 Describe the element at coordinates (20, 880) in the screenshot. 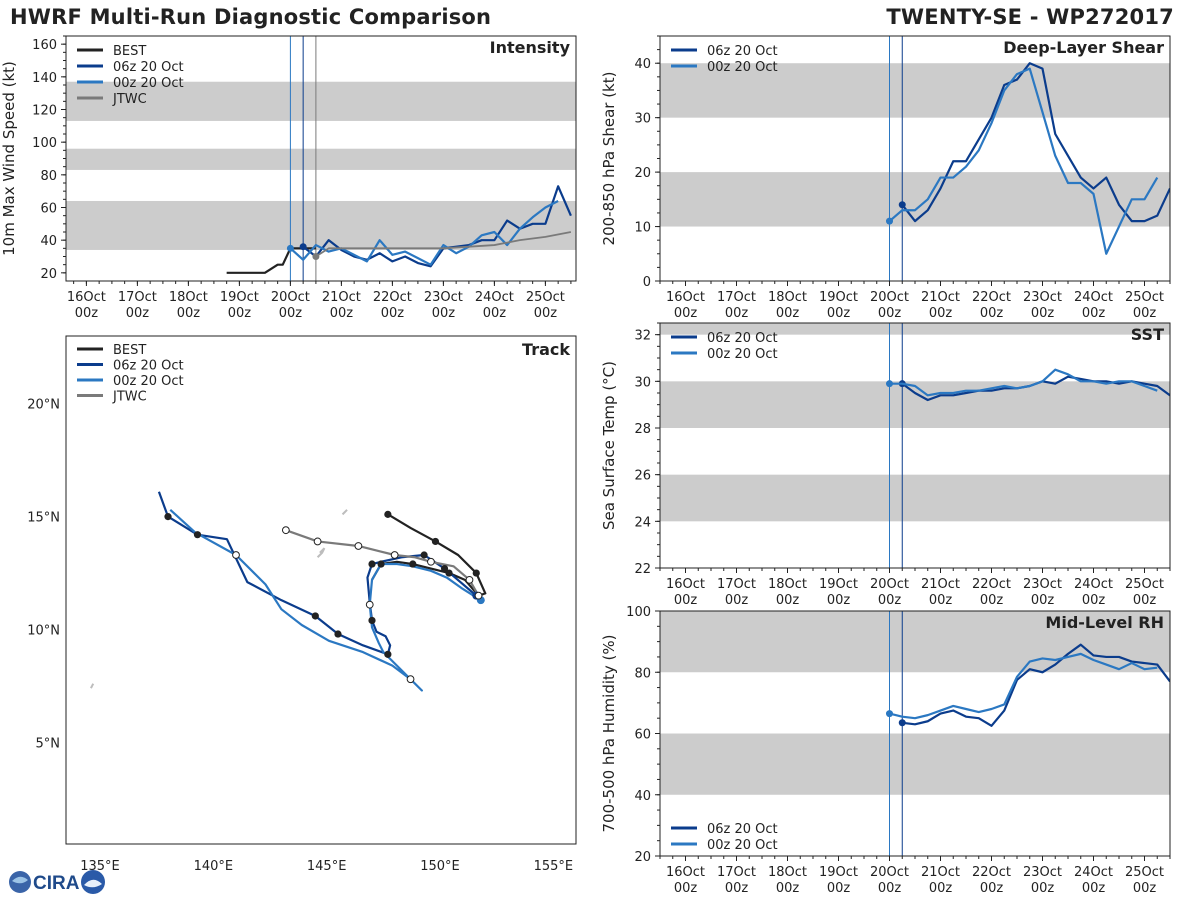

I see `globe-land-icon` at that location.